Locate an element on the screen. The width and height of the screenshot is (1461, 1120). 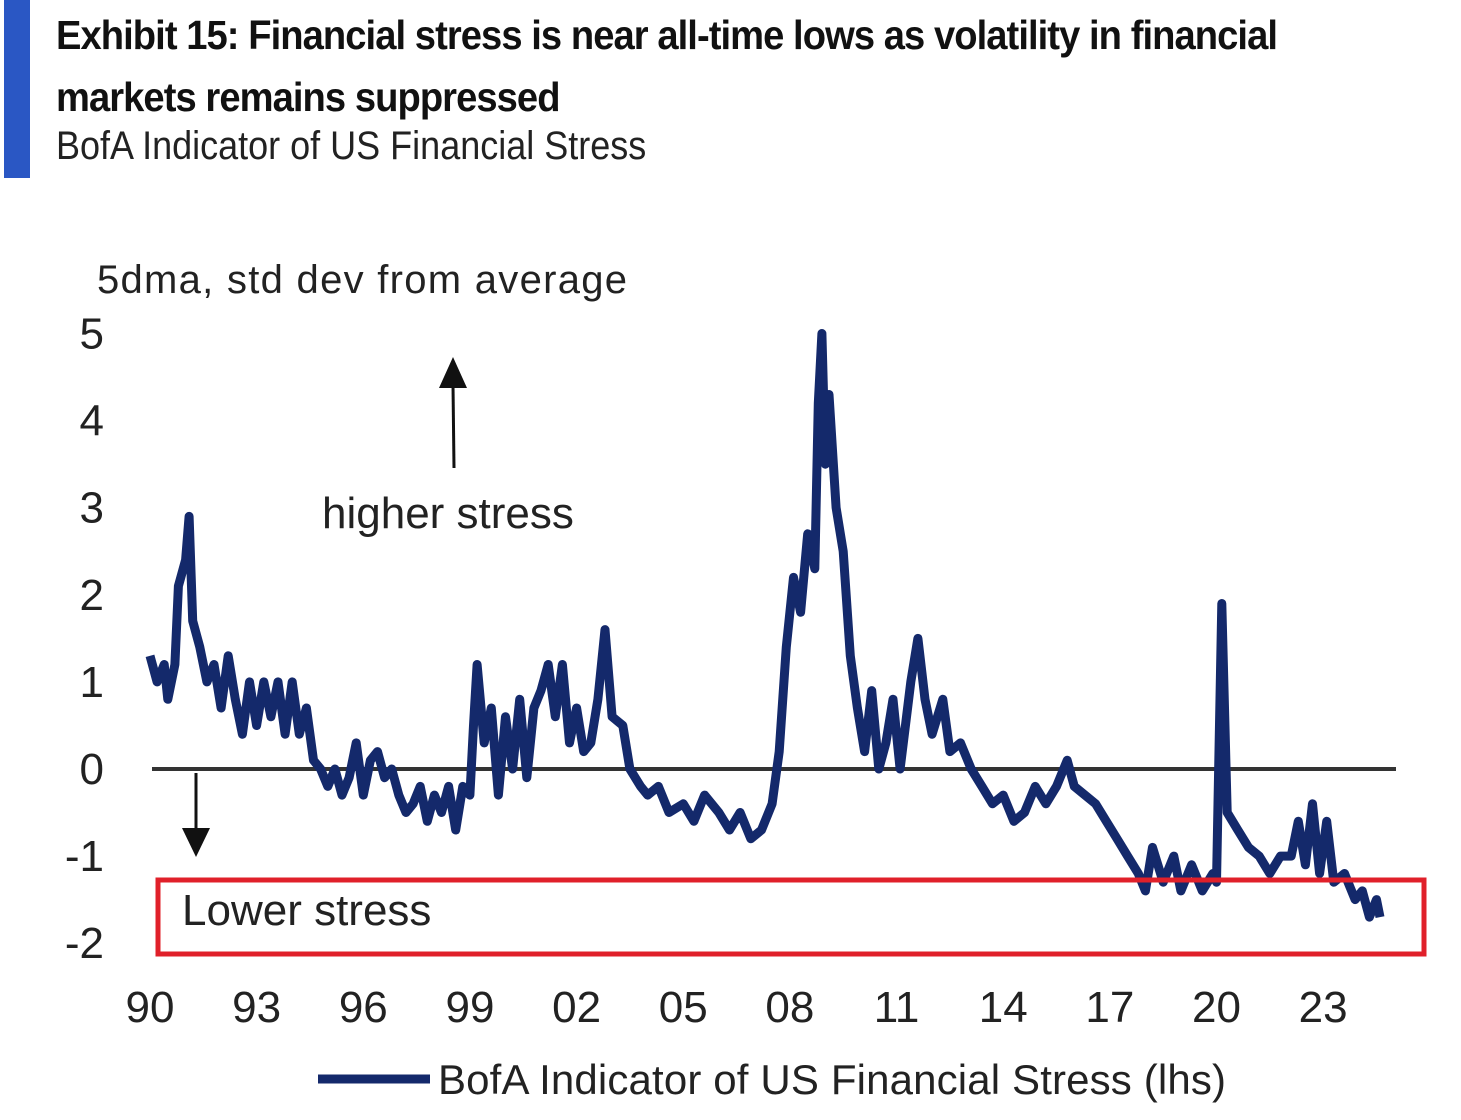
highlight-box is located at coordinates (791, 917).